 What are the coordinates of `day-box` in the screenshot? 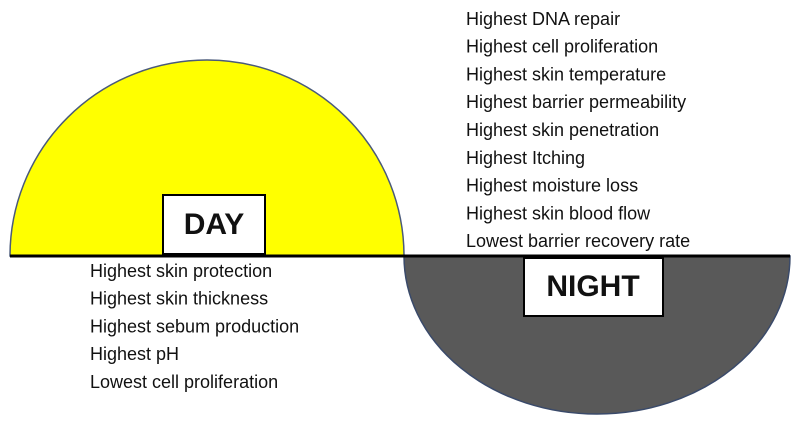 It's located at (214, 224).